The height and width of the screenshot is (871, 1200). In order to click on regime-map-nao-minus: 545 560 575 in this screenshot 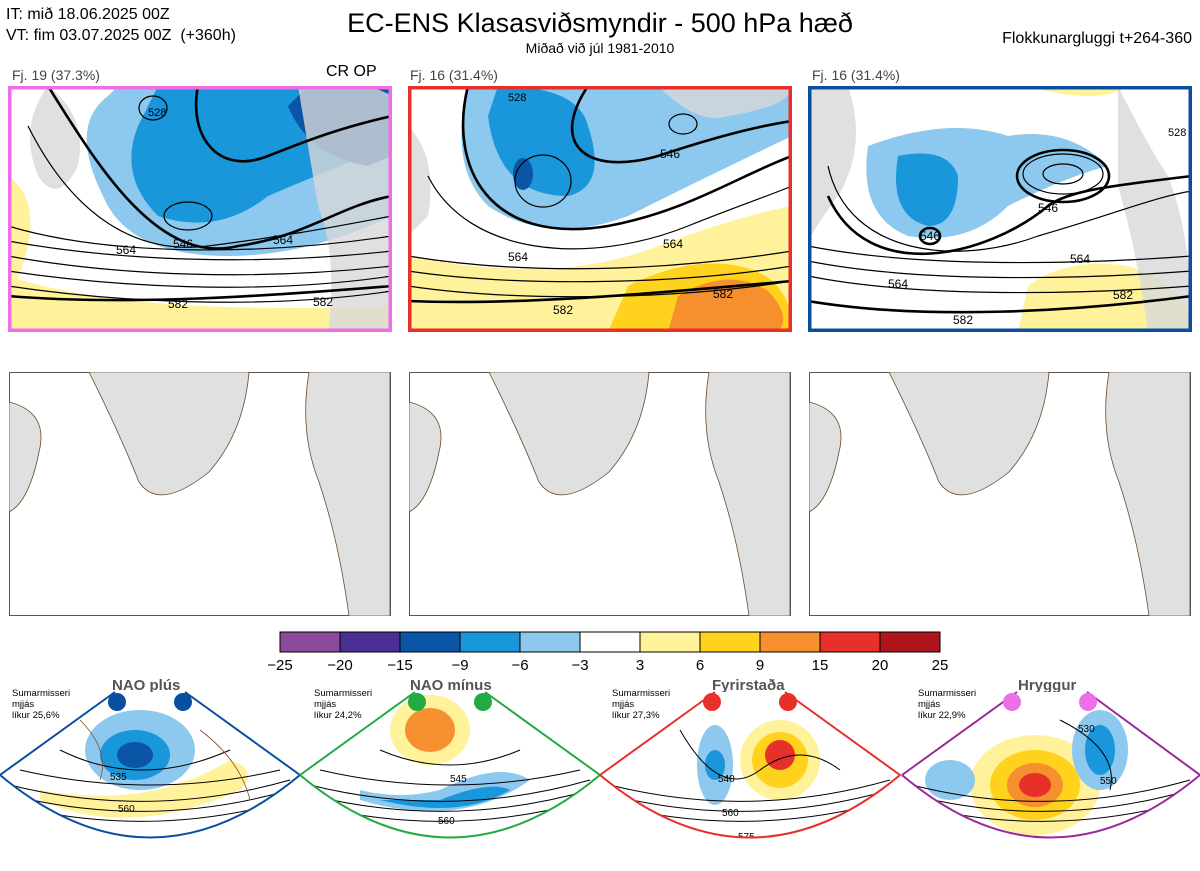, I will do `click(450, 775)`.